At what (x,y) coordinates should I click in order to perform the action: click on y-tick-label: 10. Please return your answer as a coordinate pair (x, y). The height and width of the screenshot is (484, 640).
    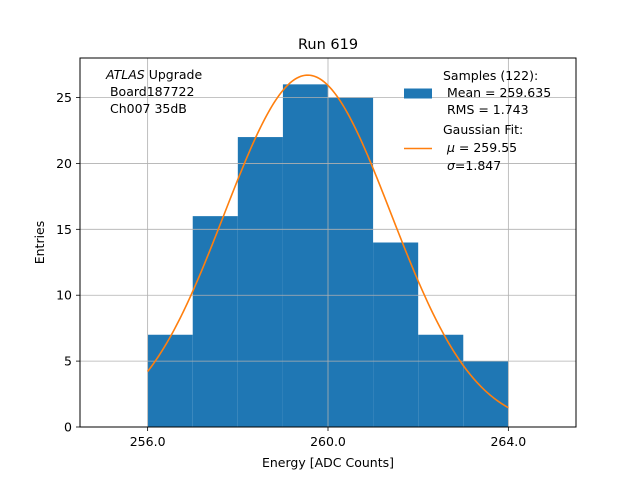
    Looking at the image, I should click on (64, 295).